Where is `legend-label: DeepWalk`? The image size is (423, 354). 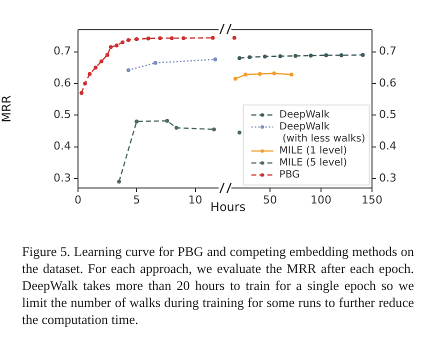 legend-label: DeepWalk is located at coordinates (304, 115).